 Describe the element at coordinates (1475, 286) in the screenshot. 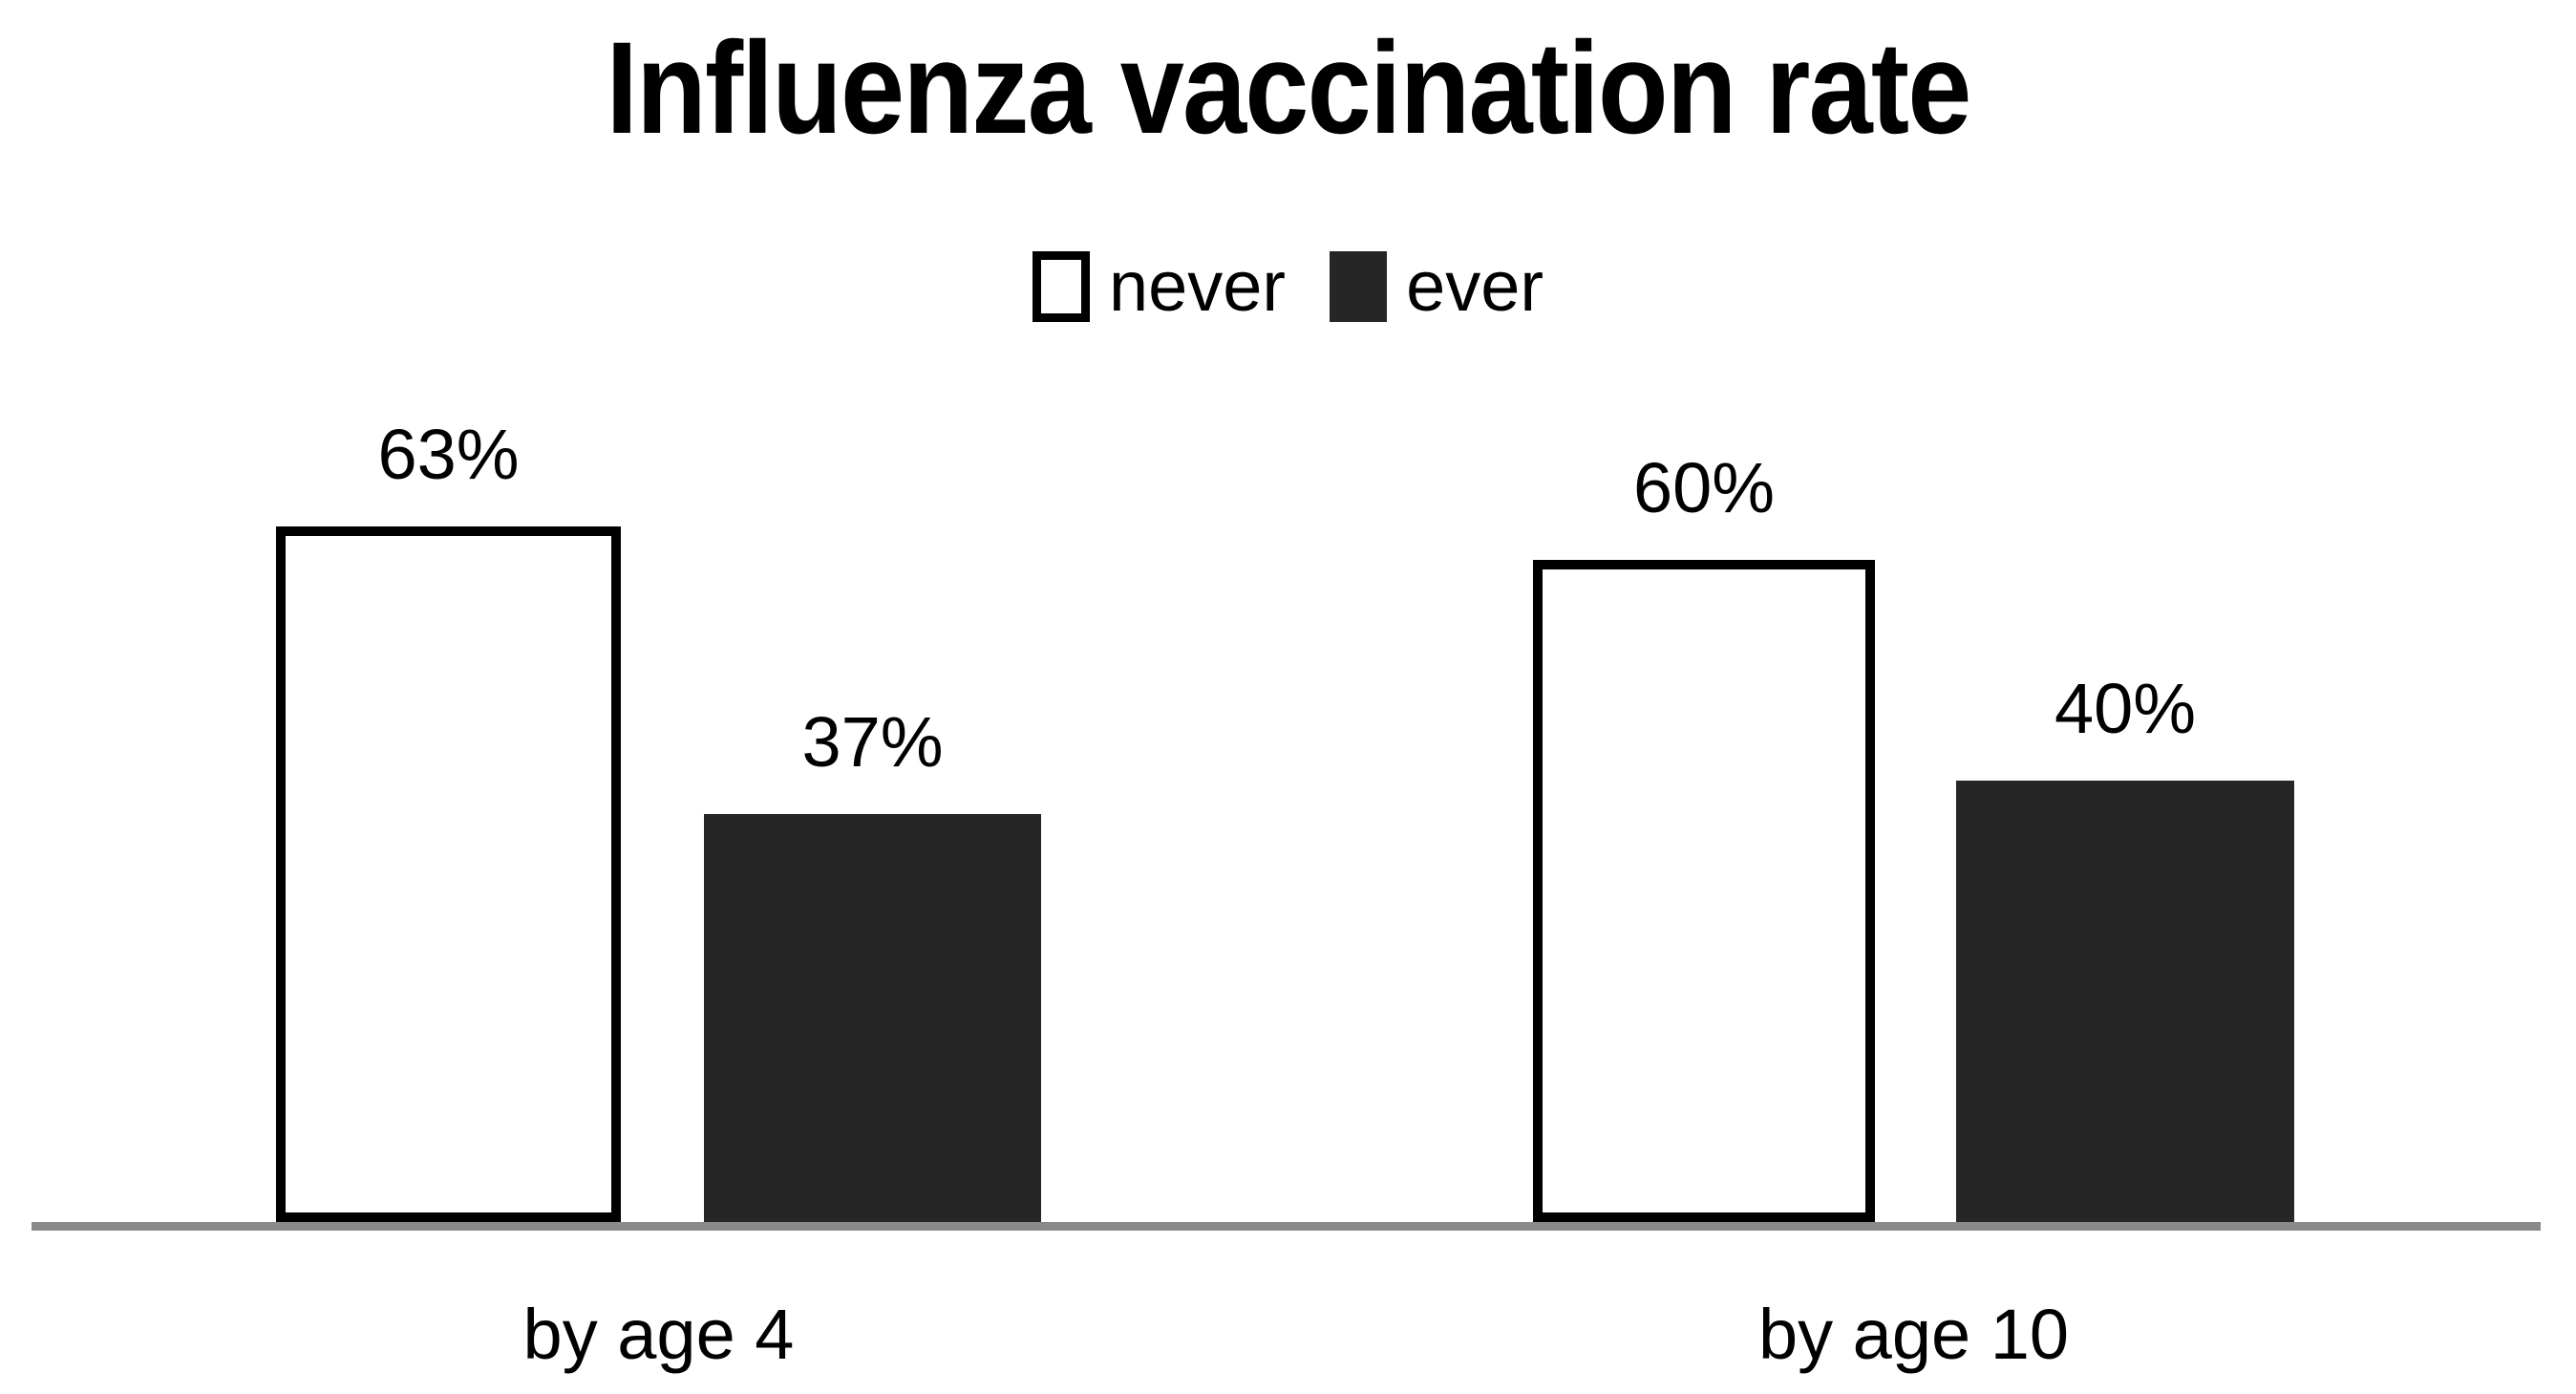

I see `legend-label-ever: ever` at that location.